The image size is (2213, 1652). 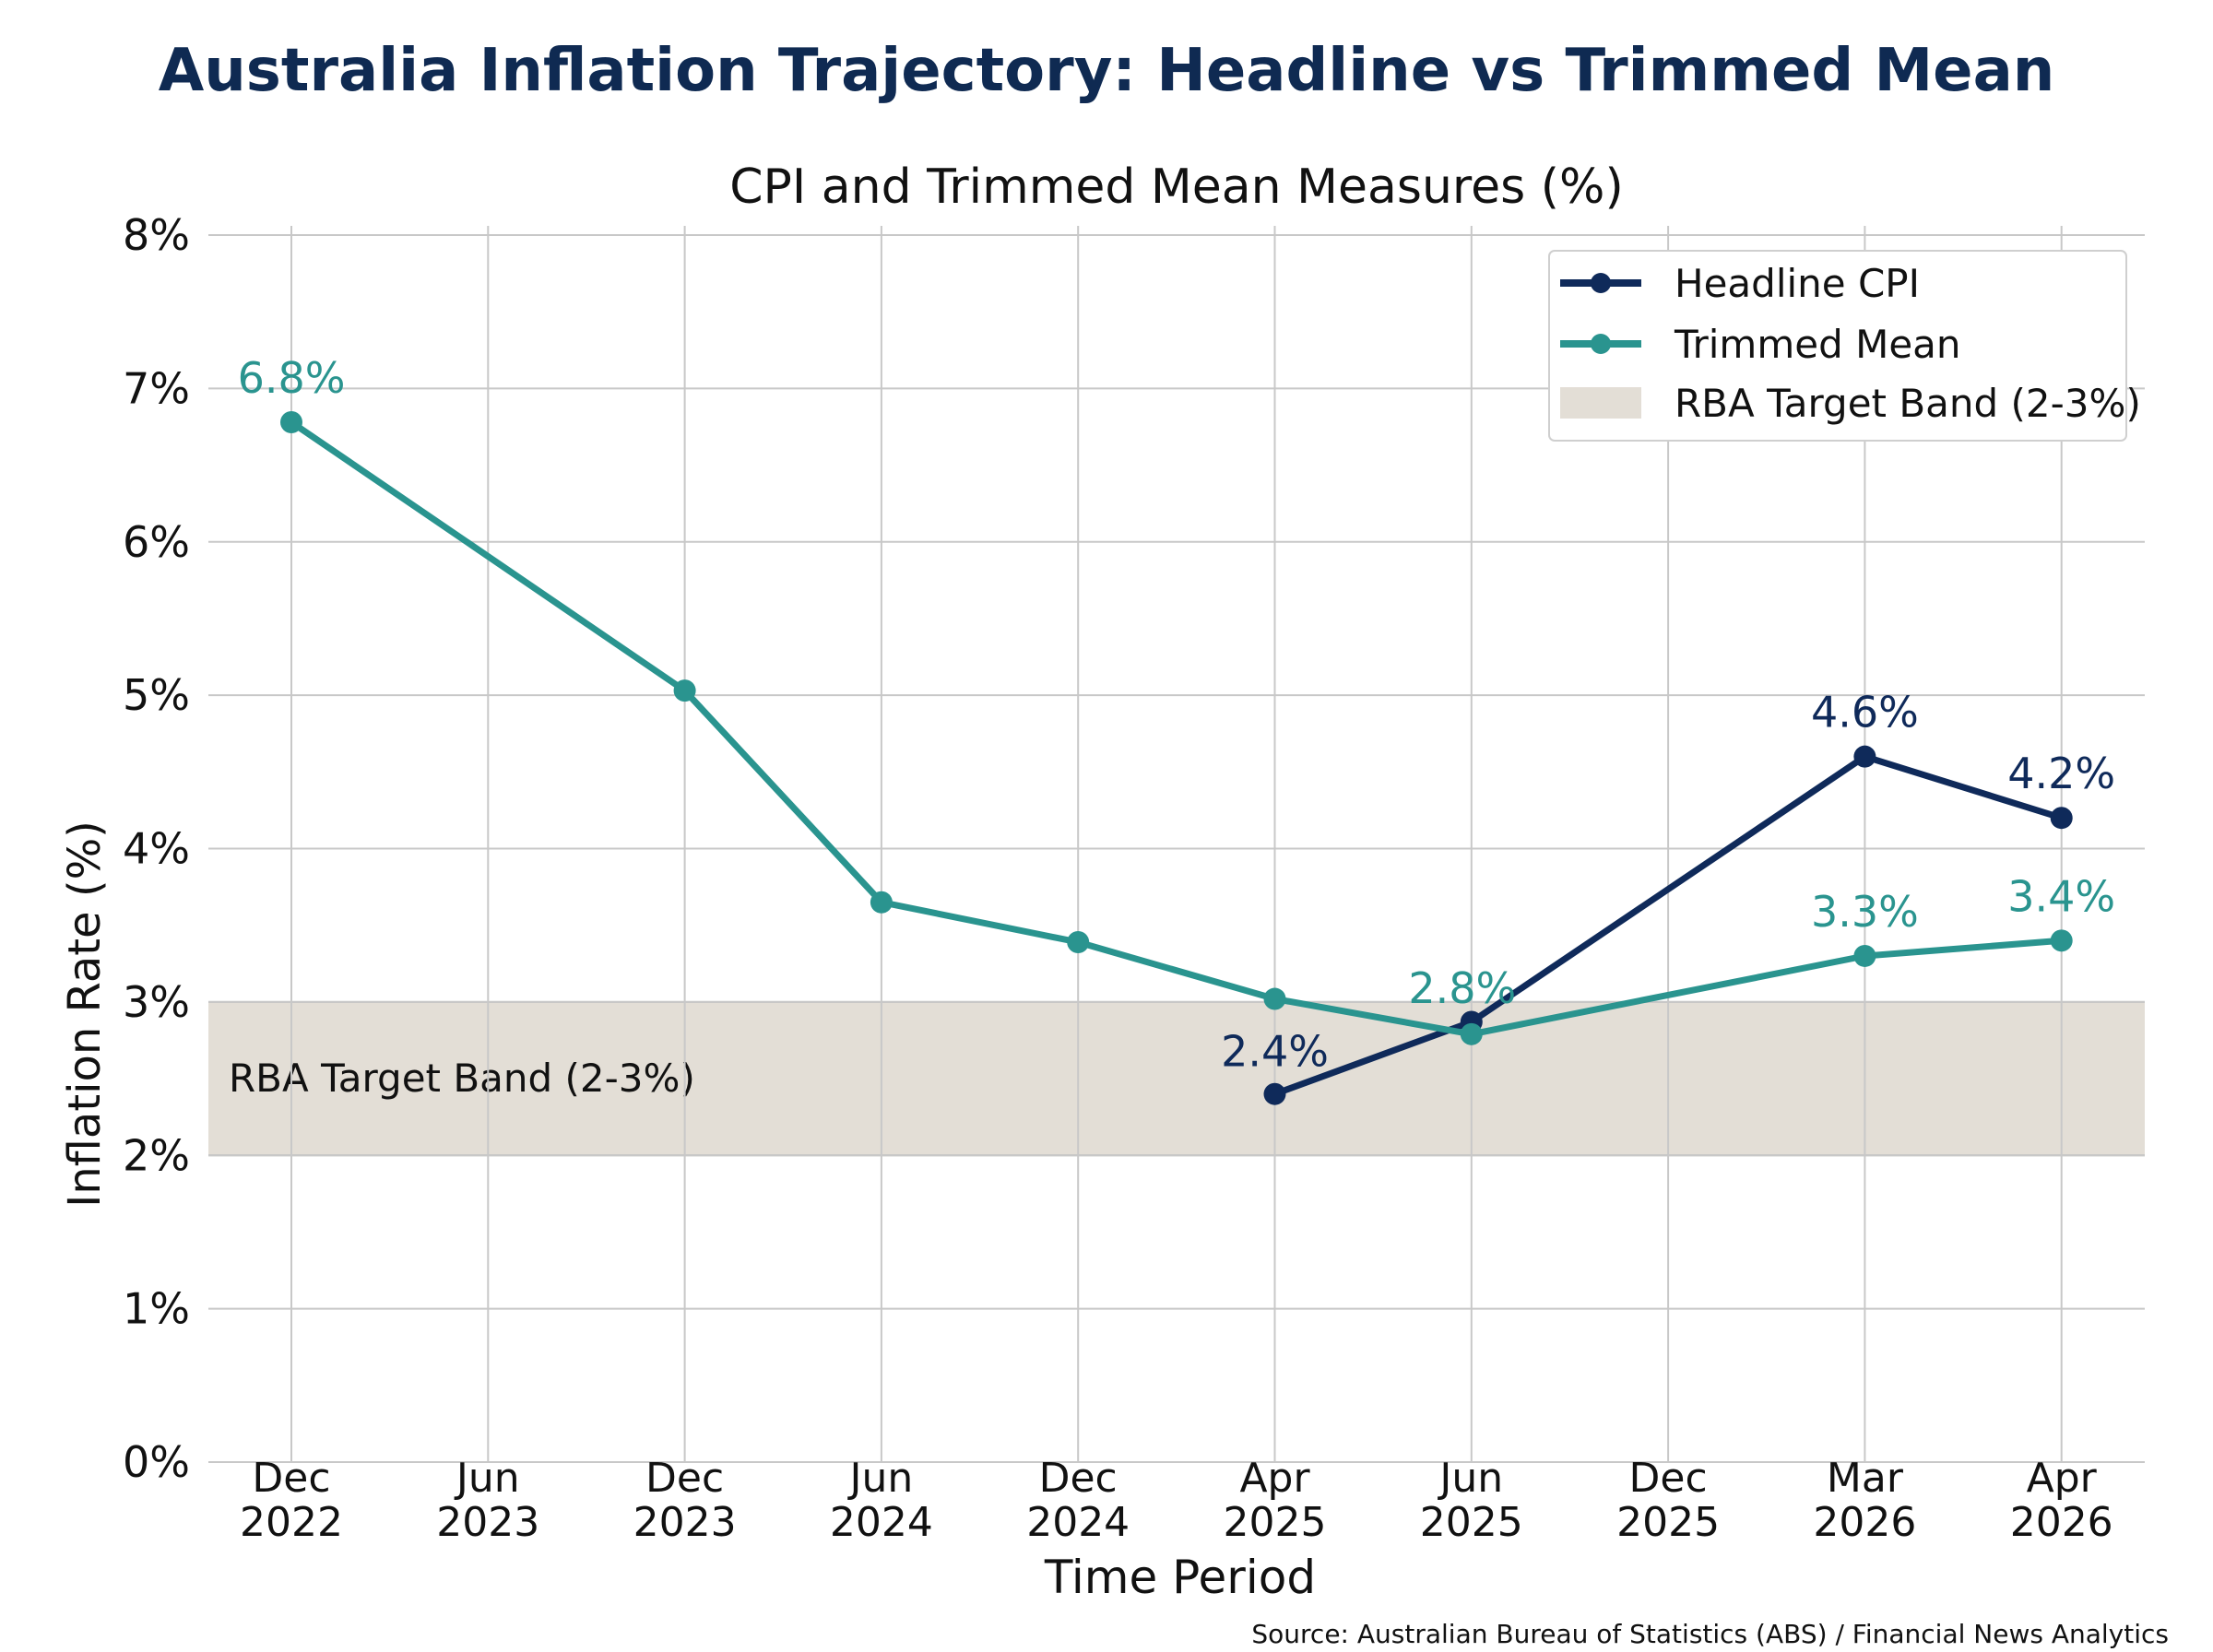 I want to click on y-tick-label: 2%, so click(x=156, y=1155).